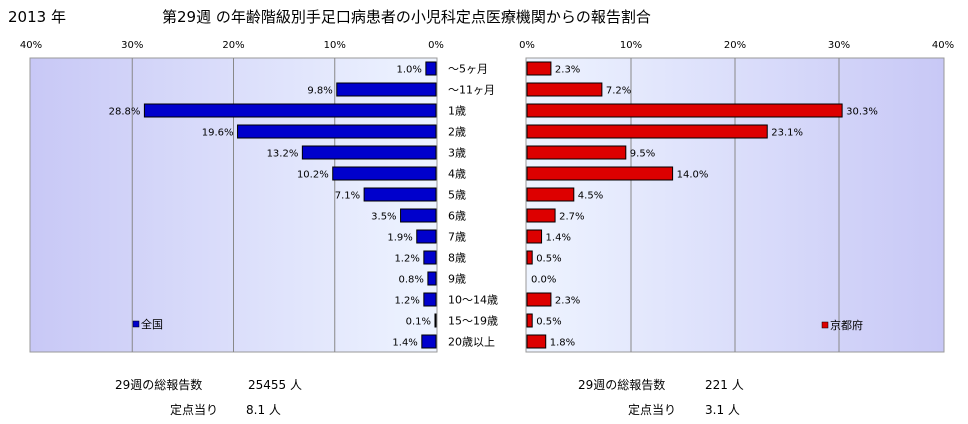  I want to click on data-label-right: 1.8%, so click(562, 343).